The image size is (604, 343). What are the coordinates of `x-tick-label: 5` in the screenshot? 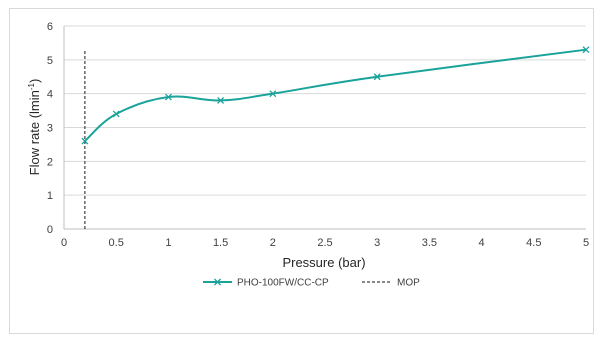 It's located at (586, 243).